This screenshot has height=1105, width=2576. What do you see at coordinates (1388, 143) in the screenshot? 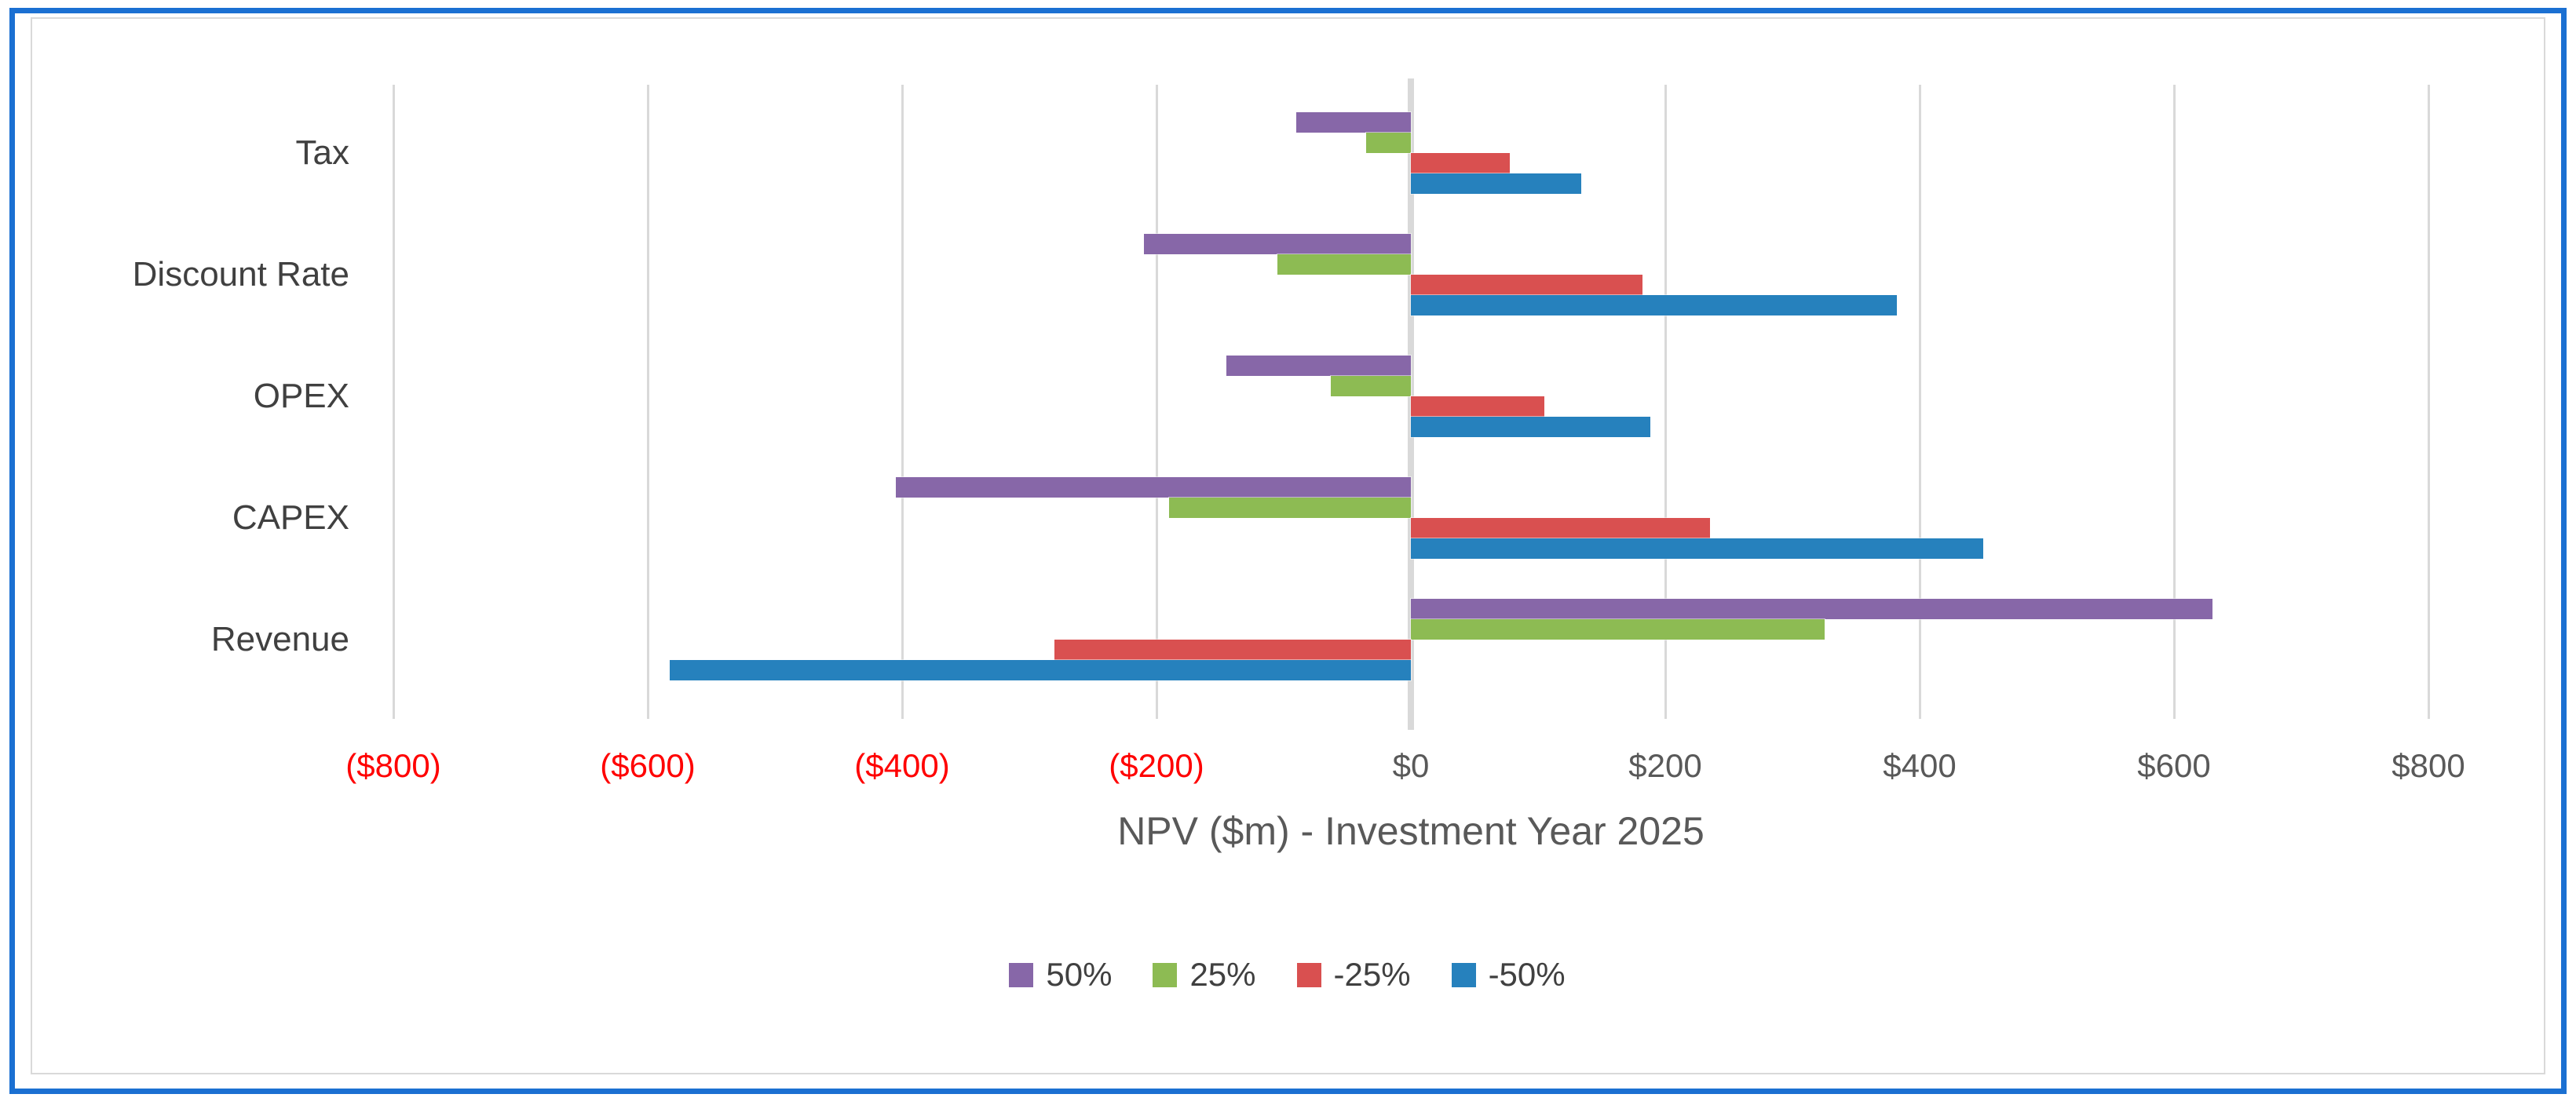
I see `bar-tax-25%` at bounding box center [1388, 143].